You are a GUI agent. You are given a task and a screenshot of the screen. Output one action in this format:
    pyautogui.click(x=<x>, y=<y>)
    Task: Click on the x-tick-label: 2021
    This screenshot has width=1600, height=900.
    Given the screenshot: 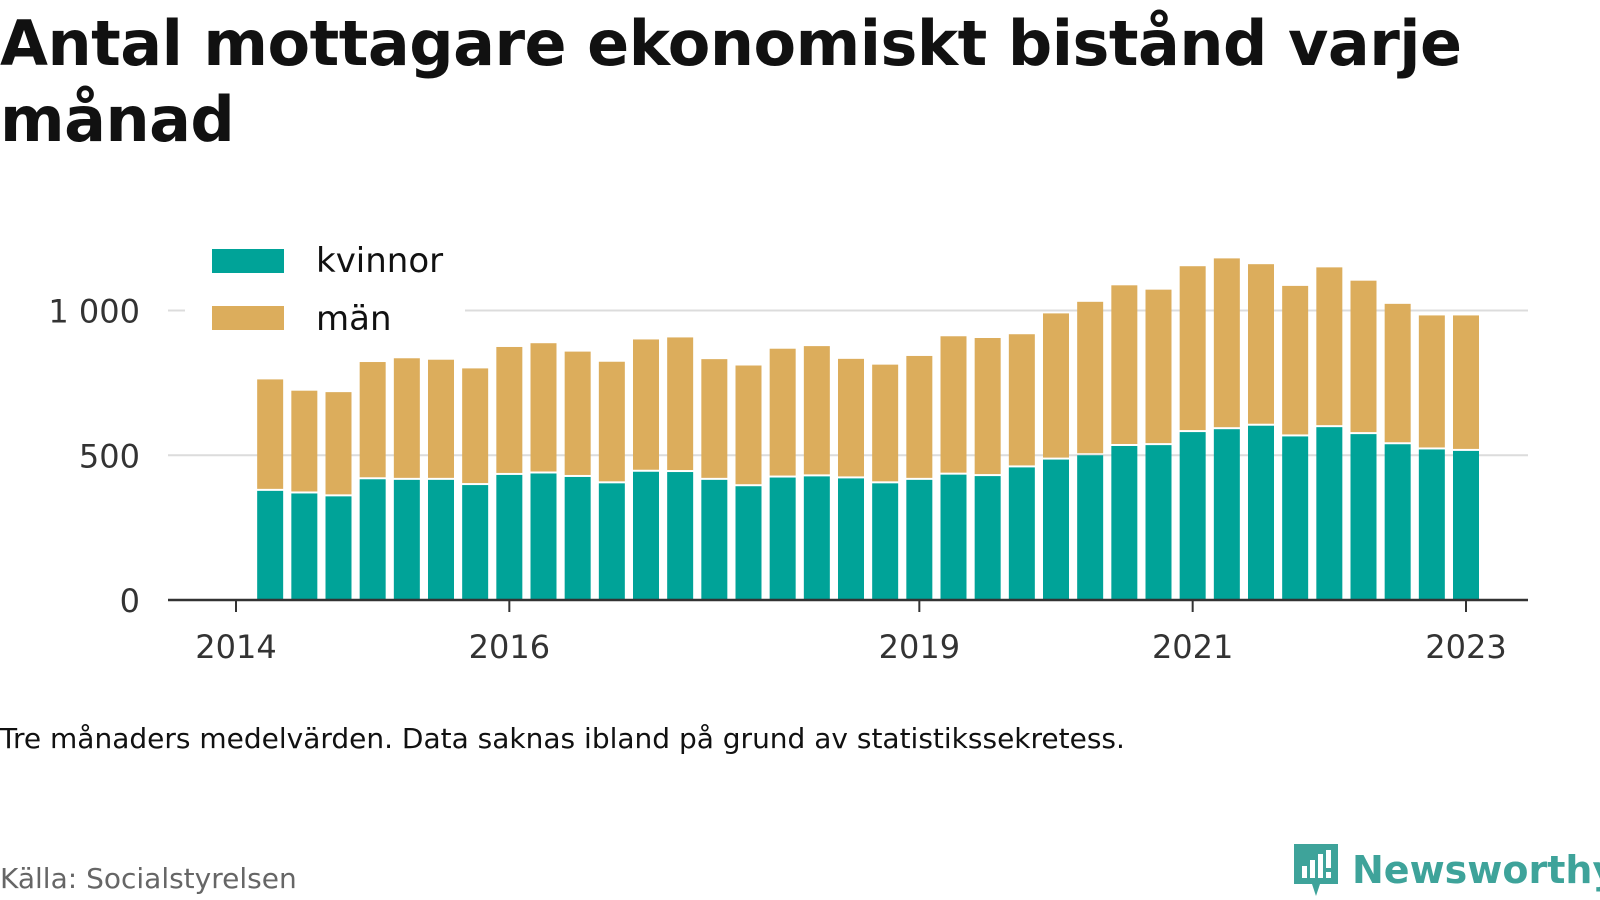 What is the action you would take?
    pyautogui.click(x=1192, y=647)
    